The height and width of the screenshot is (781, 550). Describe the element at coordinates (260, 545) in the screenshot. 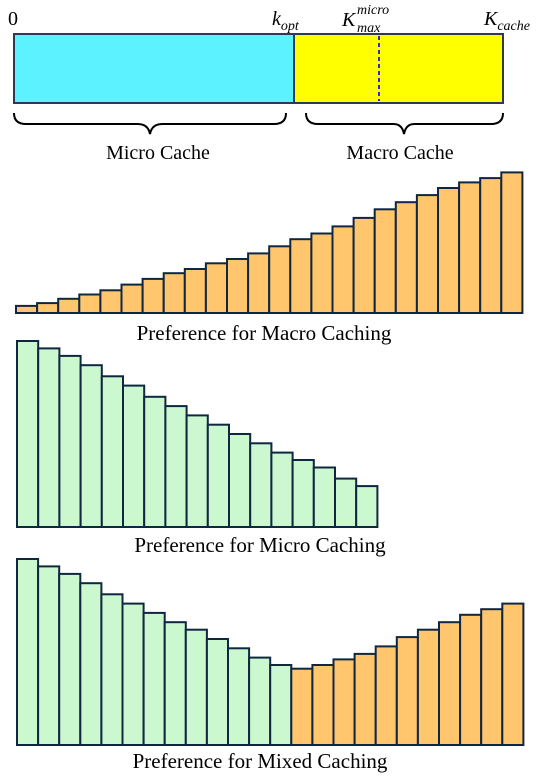

I see `micro-preference-caption: Preference for Micro Caching` at that location.